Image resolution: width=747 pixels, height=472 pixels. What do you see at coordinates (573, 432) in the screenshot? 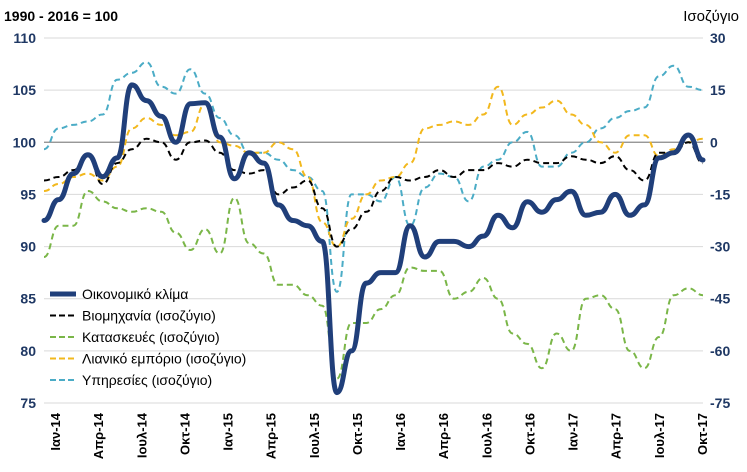
I see `x-tick-label: Ιαν-17` at bounding box center [573, 432].